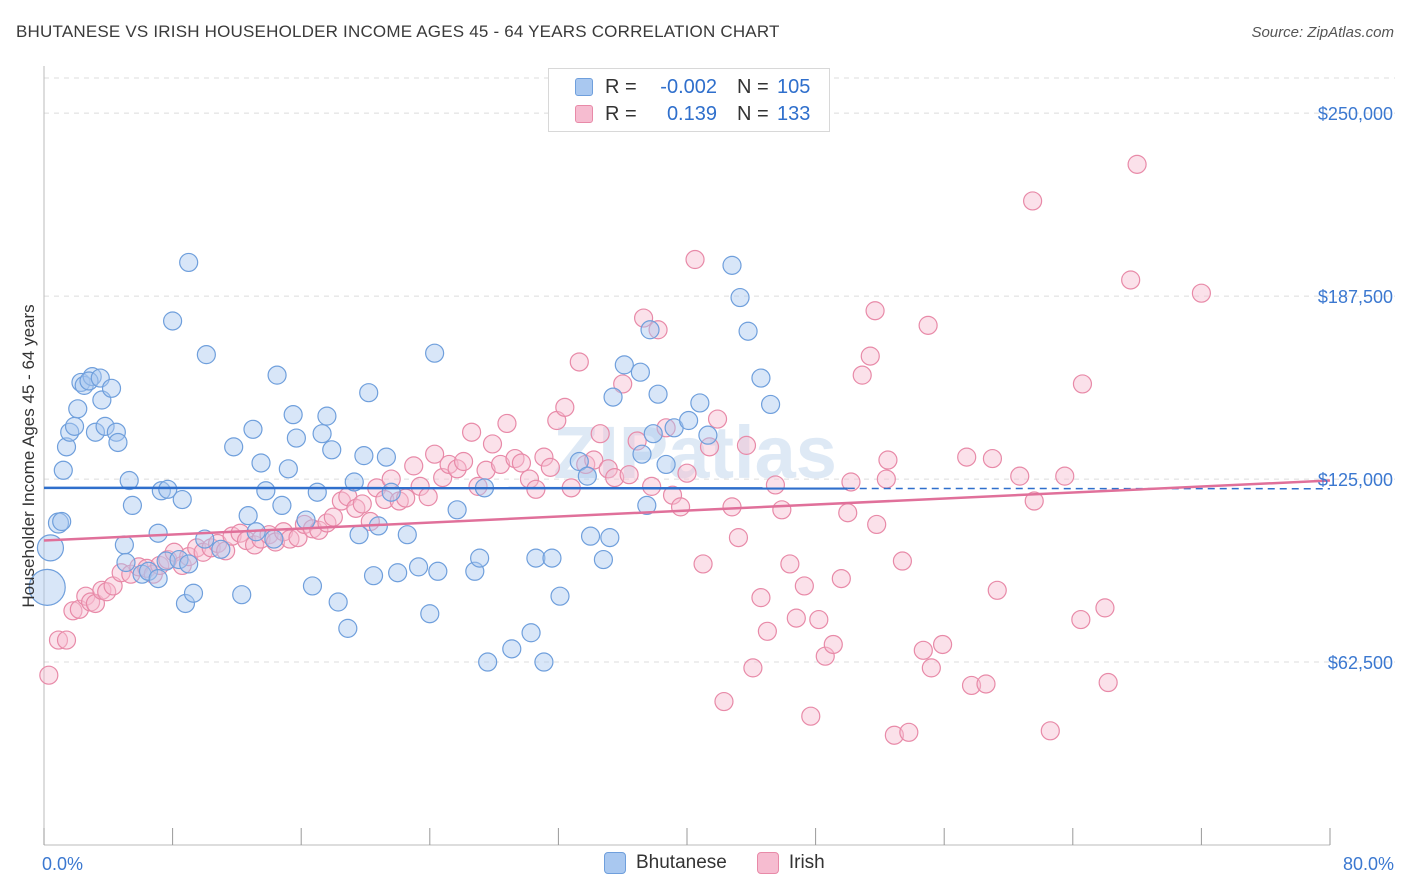  What do you see at coordinates (1368, 864) in the screenshot?
I see `x-tick-label: 80.0%` at bounding box center [1368, 864].